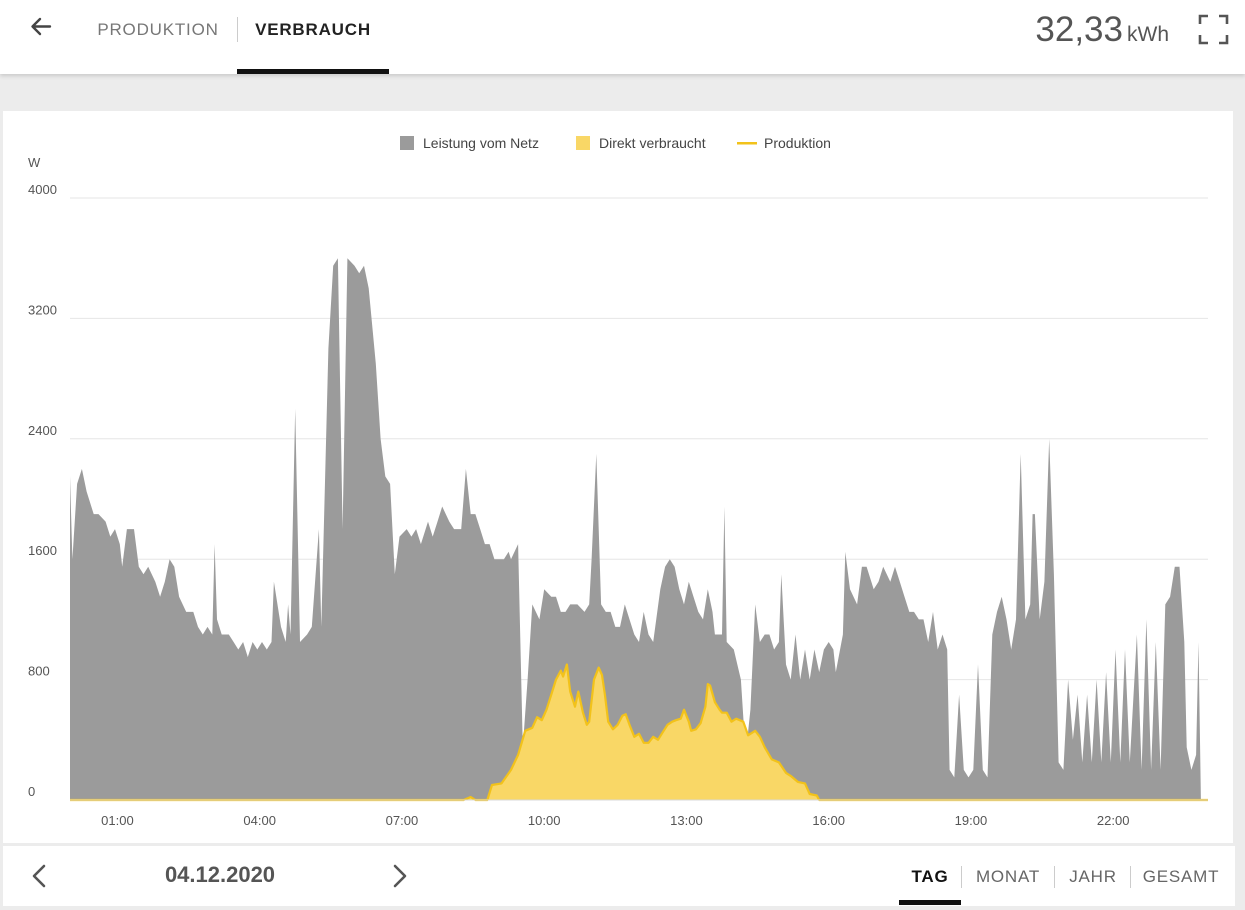 The width and height of the screenshot is (1245, 910). Describe the element at coordinates (42, 309) in the screenshot. I see `y-tick-label: 3200` at that location.